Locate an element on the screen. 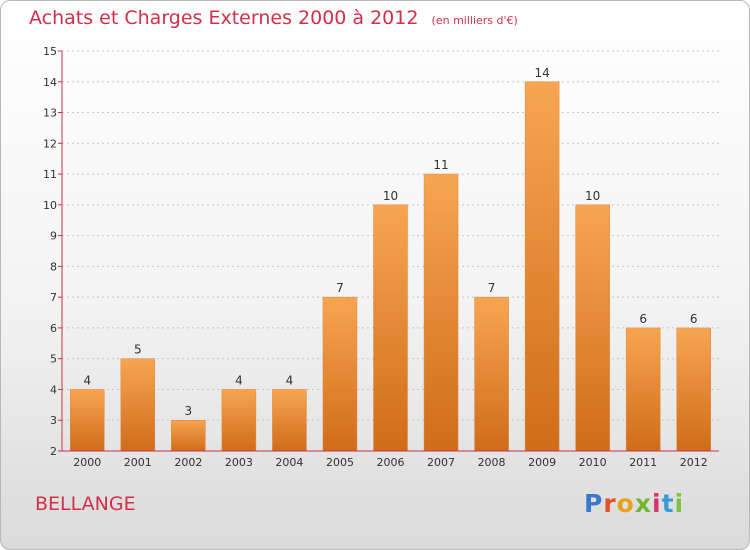 The width and height of the screenshot is (750, 550). data-label: 14 is located at coordinates (541, 73).